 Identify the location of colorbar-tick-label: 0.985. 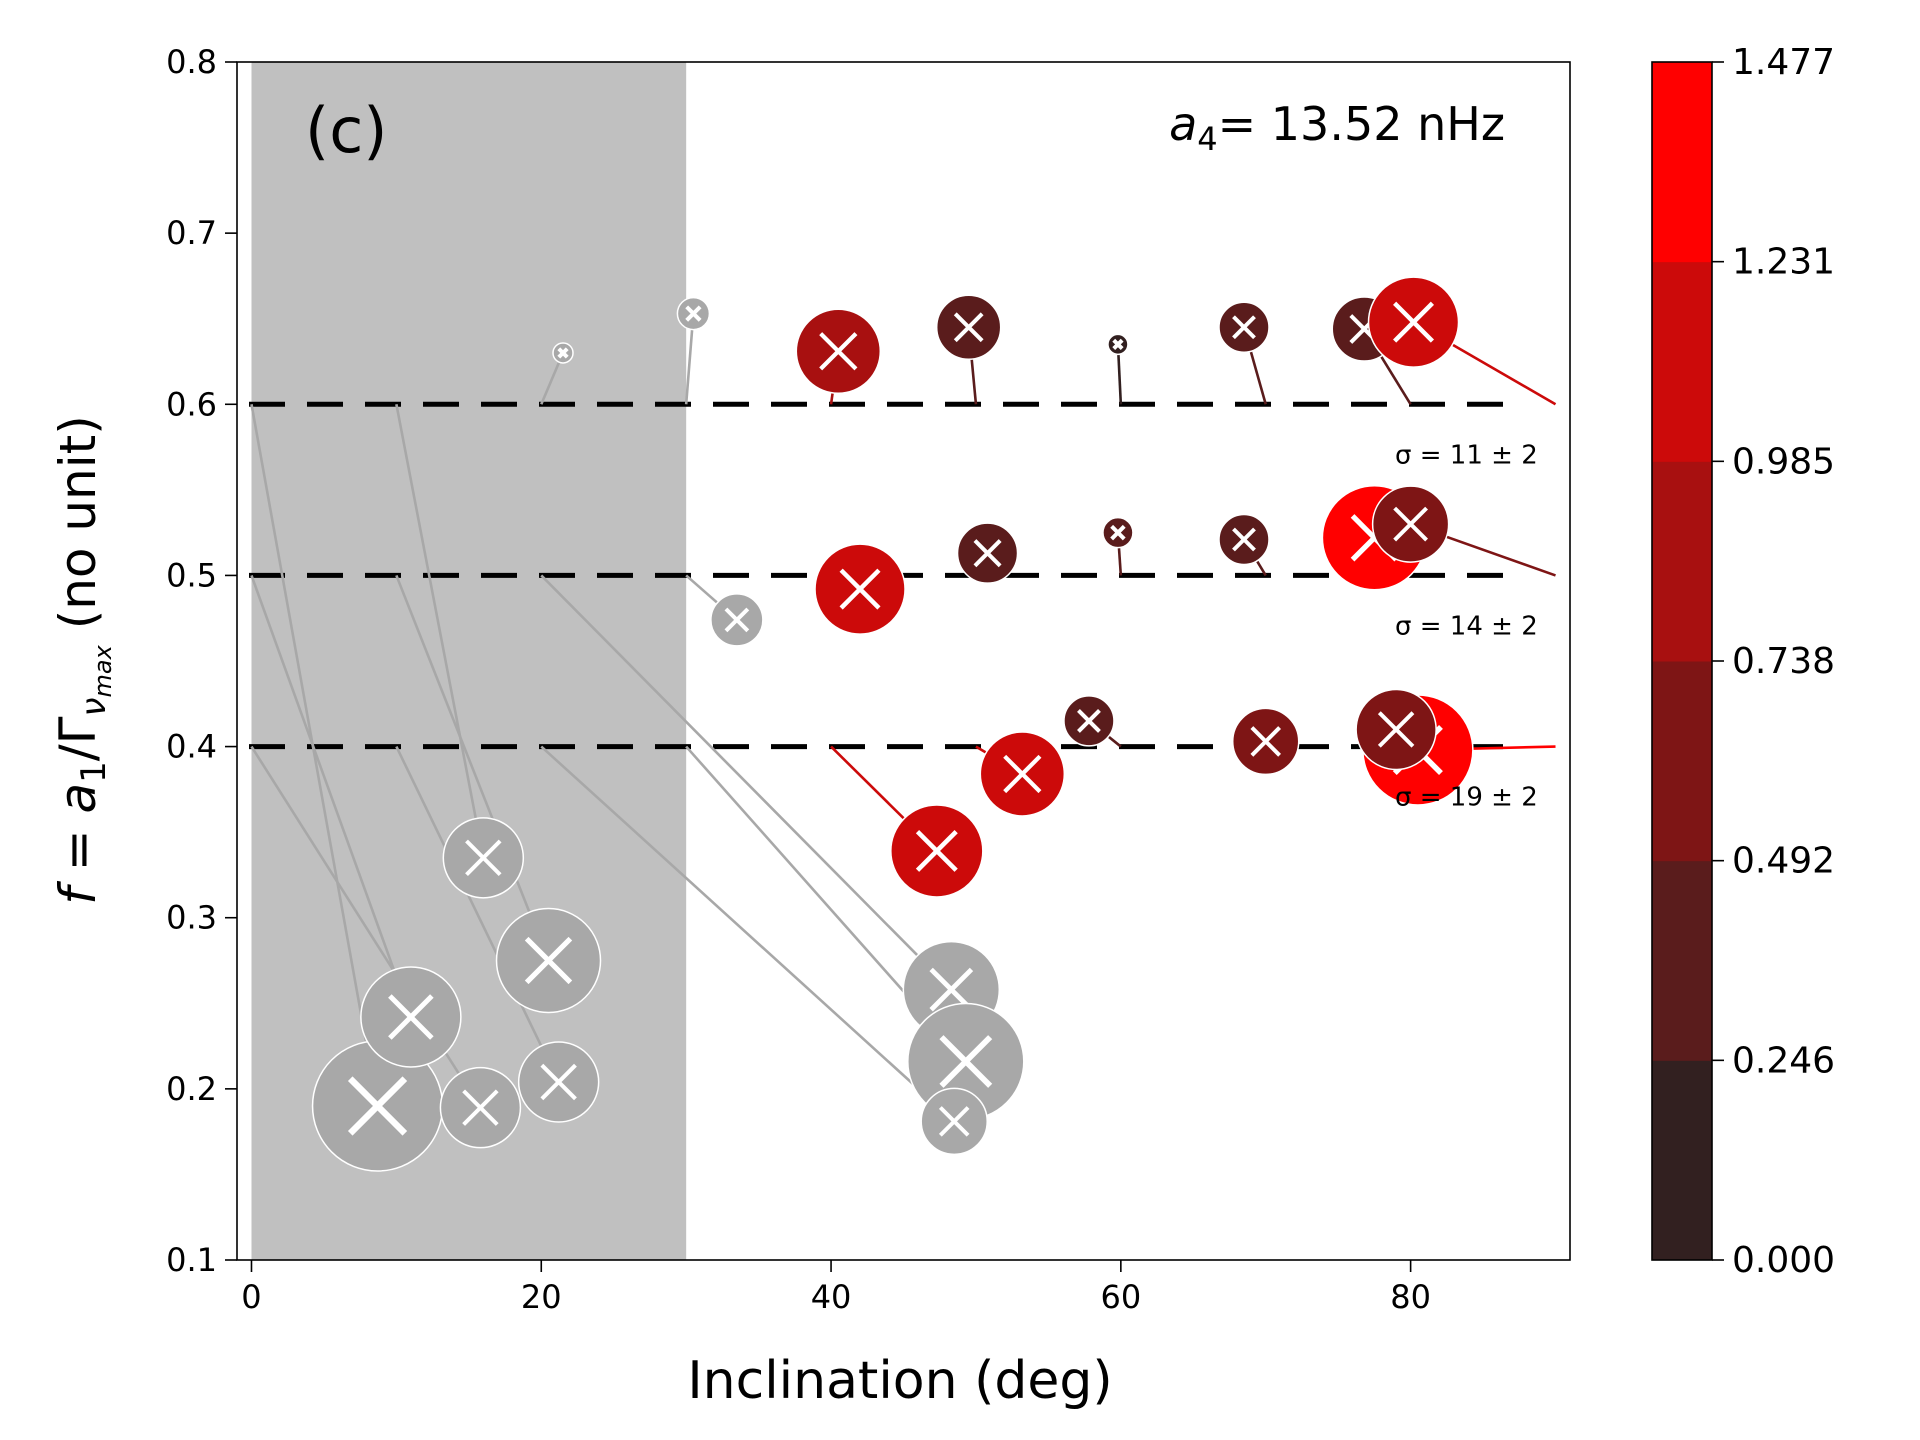
(1783, 461).